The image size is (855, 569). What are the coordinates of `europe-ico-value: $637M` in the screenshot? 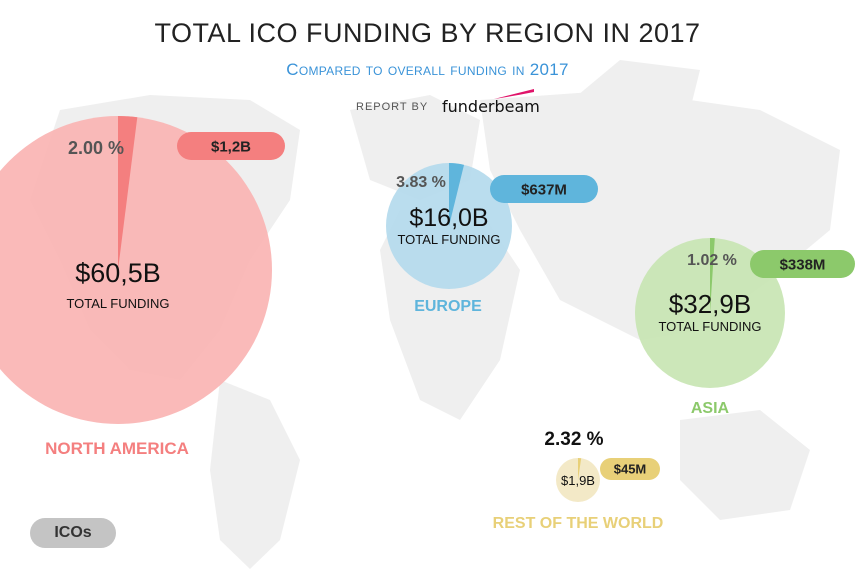 It's located at (544, 189).